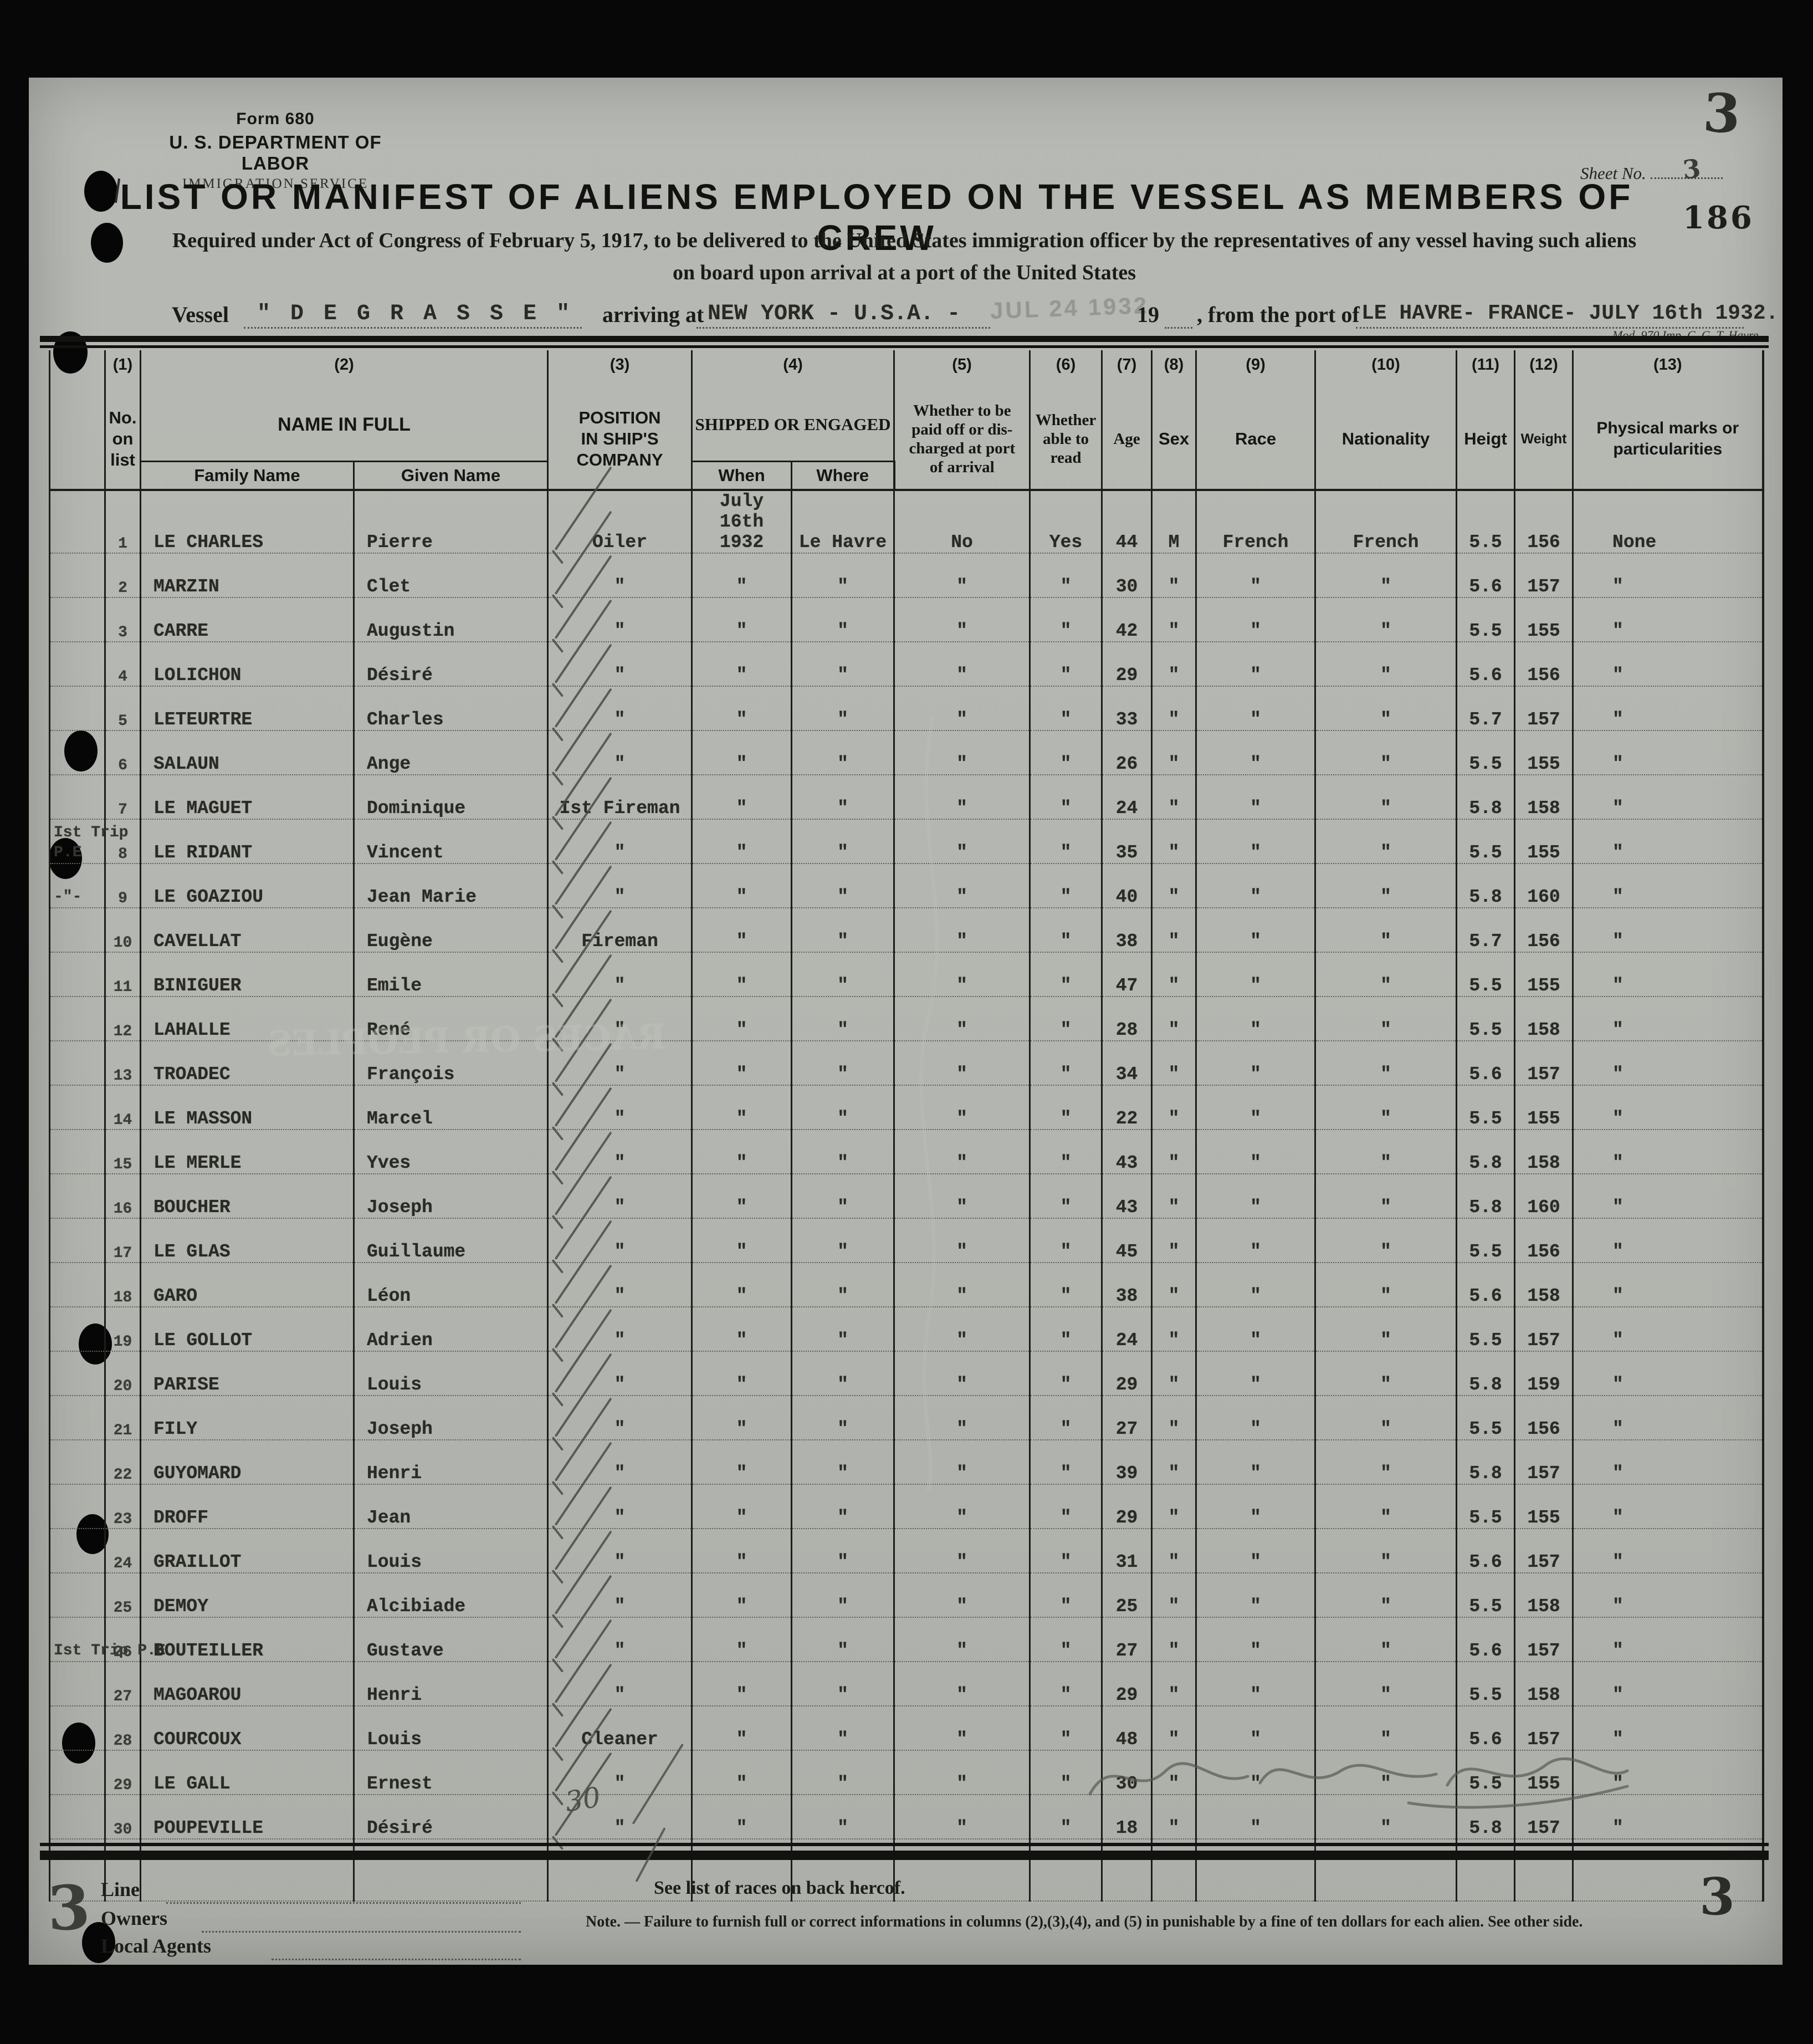 The width and height of the screenshot is (1813, 2044). I want to click on department-name: U. S. DEPARTMENT OF LABOR, so click(275, 152).